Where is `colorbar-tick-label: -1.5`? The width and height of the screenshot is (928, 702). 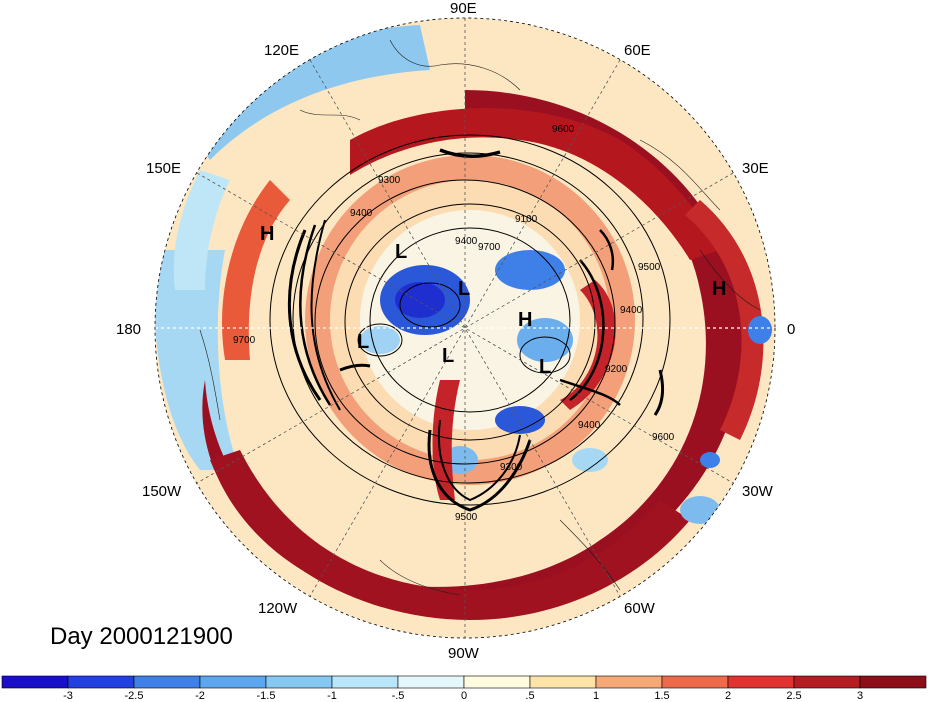 colorbar-tick-label: -1.5 is located at coordinates (266, 696).